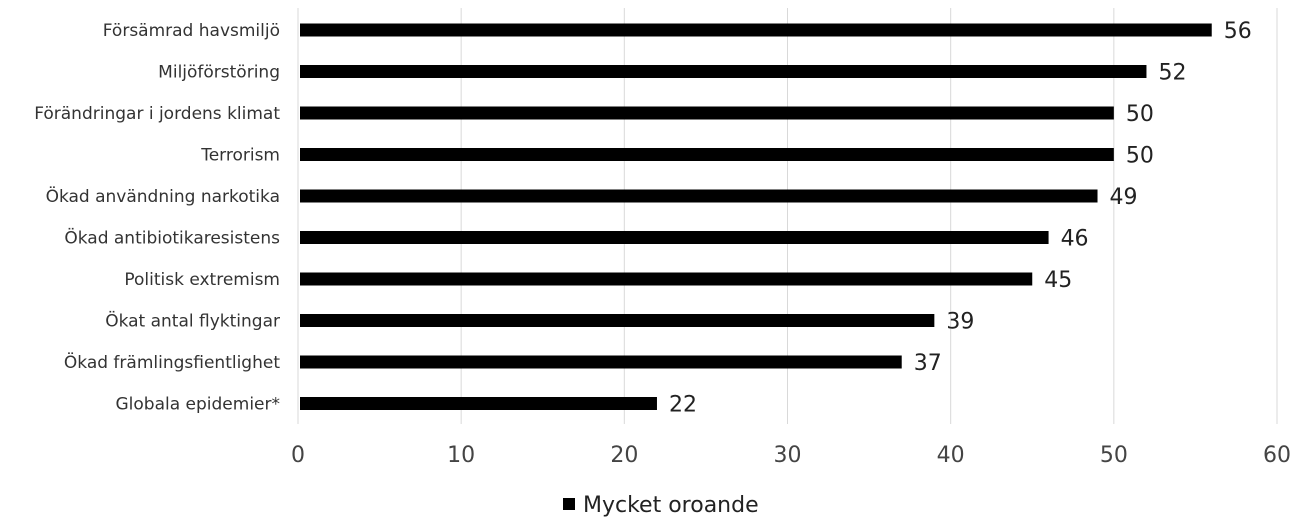 This screenshot has width=1293, height=518. What do you see at coordinates (683, 405) in the screenshot?
I see `data-label: 22` at bounding box center [683, 405].